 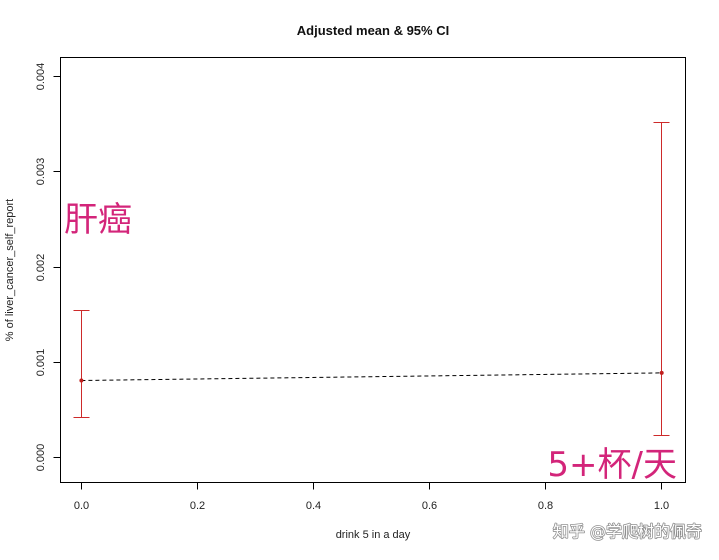 I want to click on x-tick-label: 0.8, so click(x=545, y=506).